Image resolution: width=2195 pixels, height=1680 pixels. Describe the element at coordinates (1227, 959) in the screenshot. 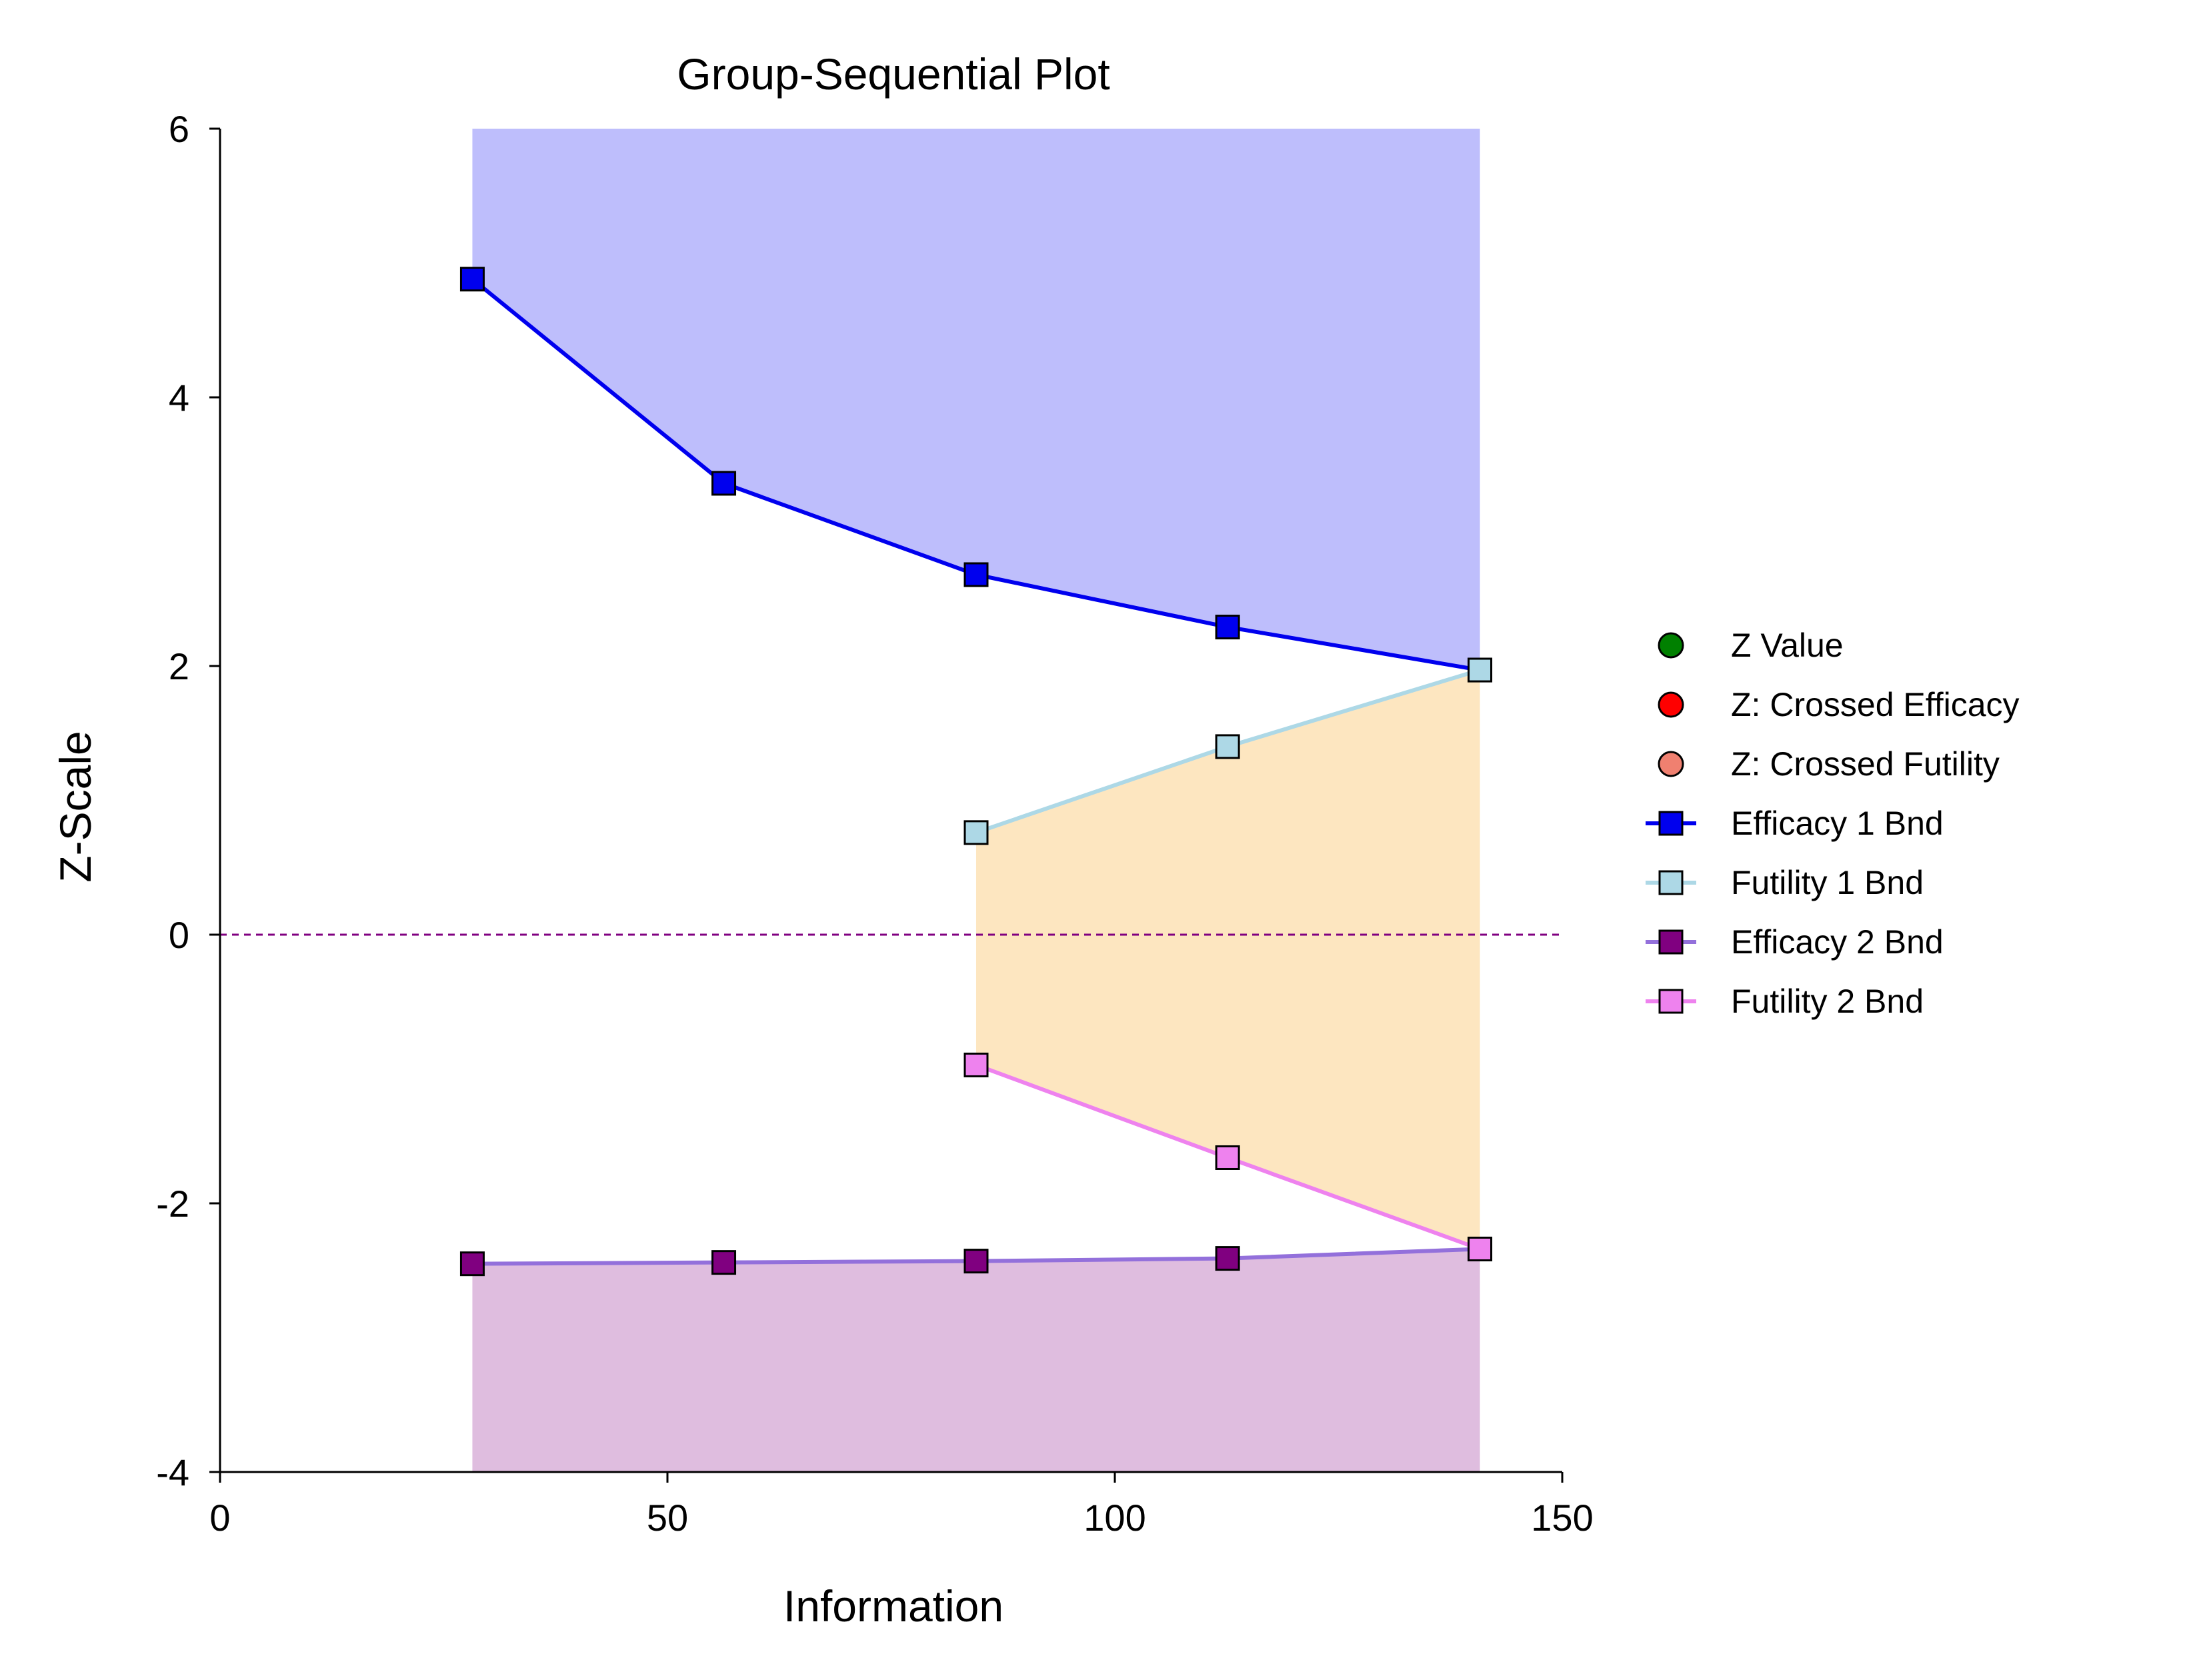

I see `region-futility` at that location.